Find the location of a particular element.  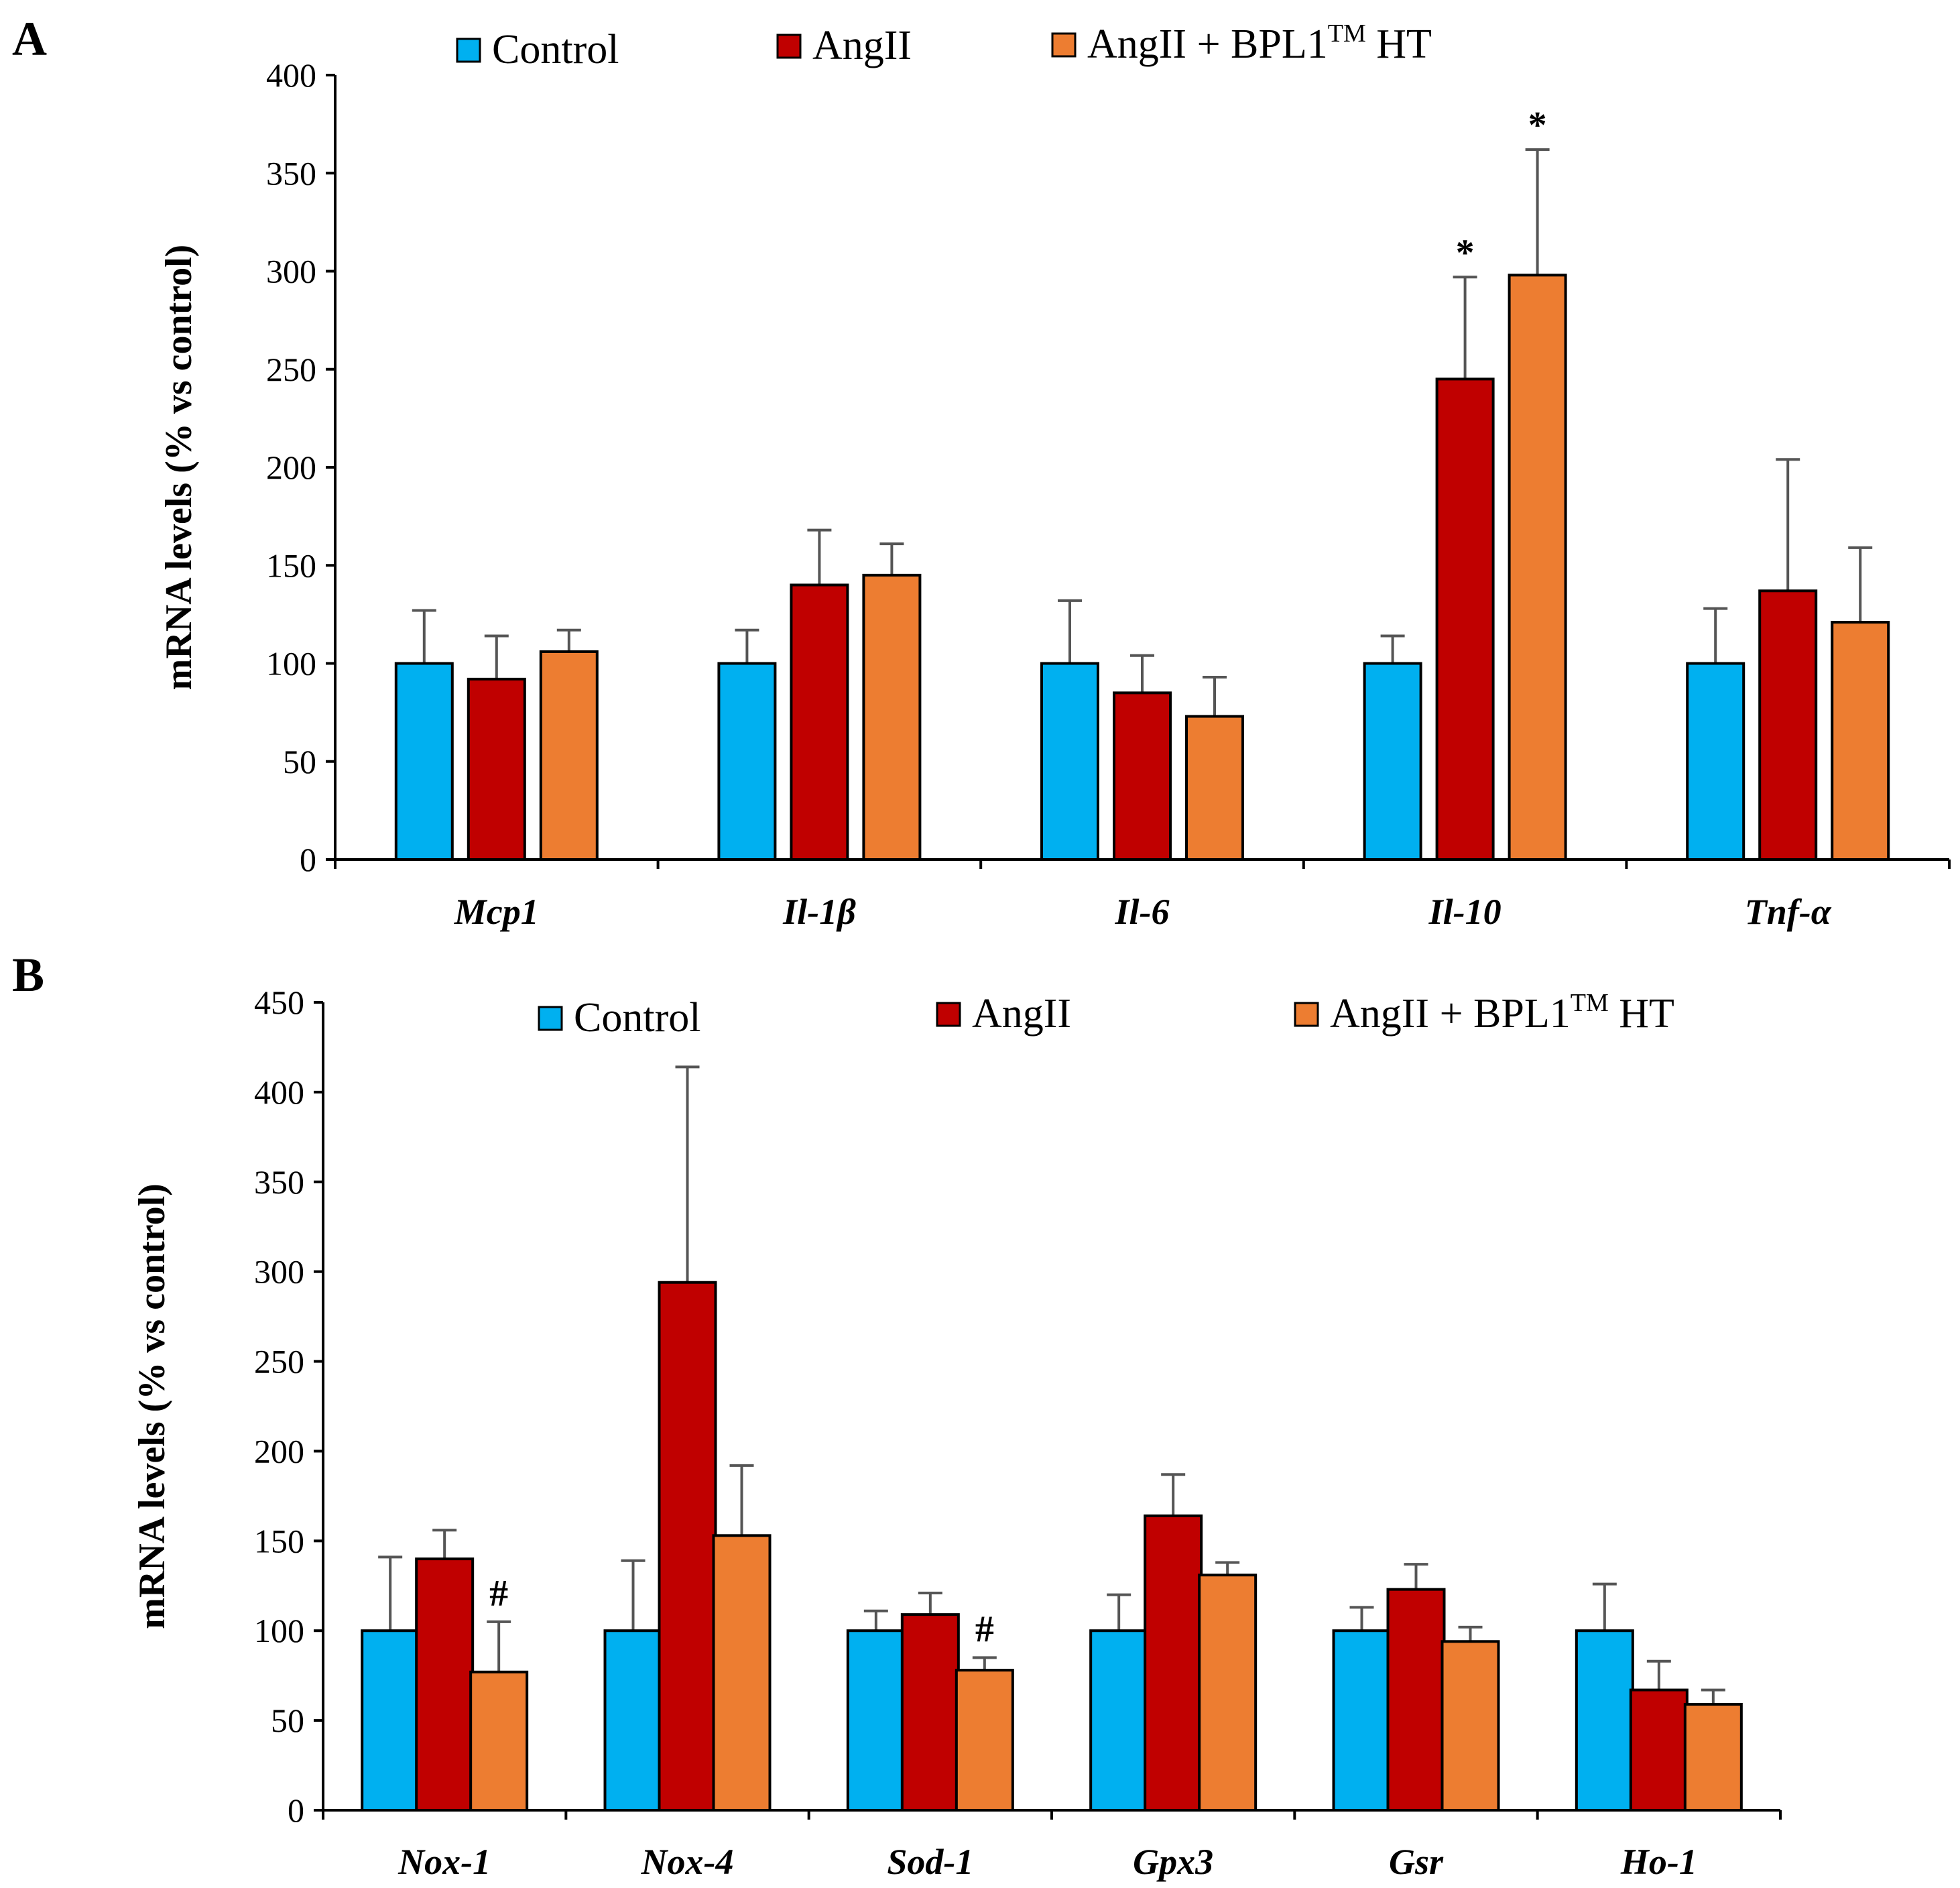

panel-a-bar-angii-bpl1tm-ht-mcp1 is located at coordinates (569, 755).